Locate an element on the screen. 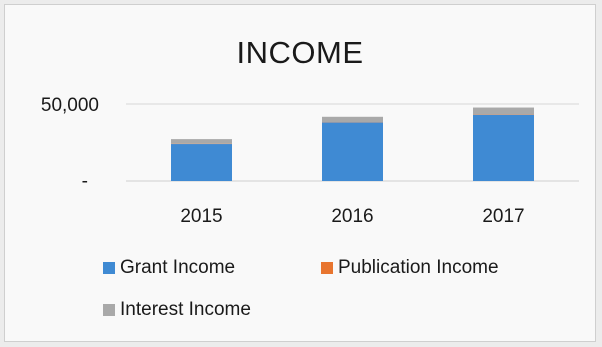  legend-label-grant: Grant Income is located at coordinates (178, 267).